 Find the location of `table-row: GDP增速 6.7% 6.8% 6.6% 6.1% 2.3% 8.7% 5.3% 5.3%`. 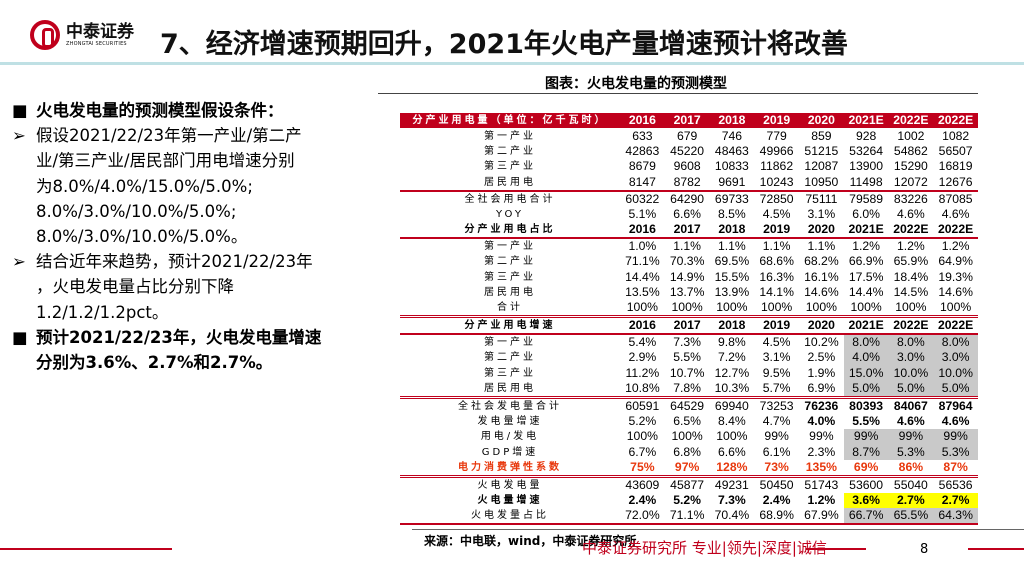

table-row: GDP增速 6.7% 6.8% 6.6% 6.1% 2.3% 8.7% 5.3% 5.3% is located at coordinates (689, 452).